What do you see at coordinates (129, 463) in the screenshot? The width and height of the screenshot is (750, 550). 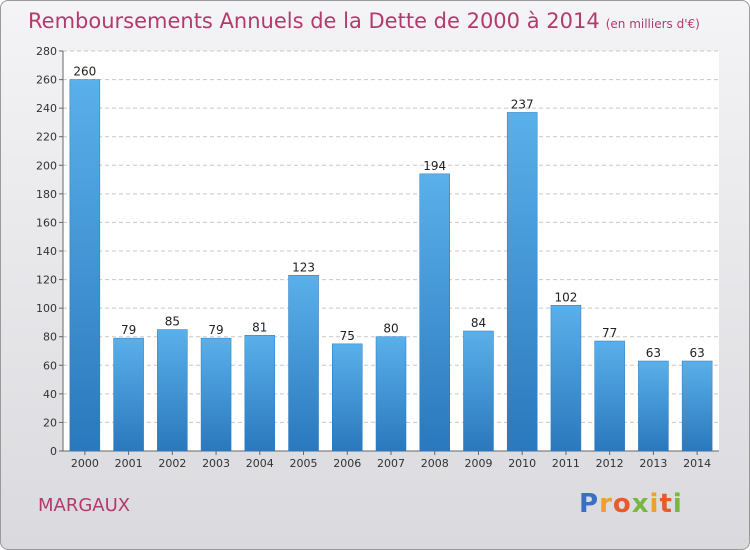 I see `x-tick-label-2001: 2001` at bounding box center [129, 463].